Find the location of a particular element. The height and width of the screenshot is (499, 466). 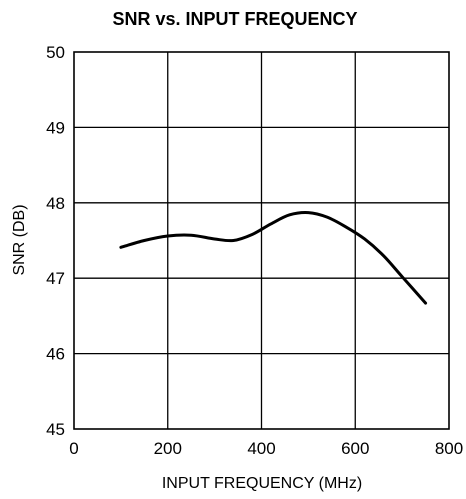

chart-title: SNR vs. INPUT FREQUENCY is located at coordinates (234, 19).